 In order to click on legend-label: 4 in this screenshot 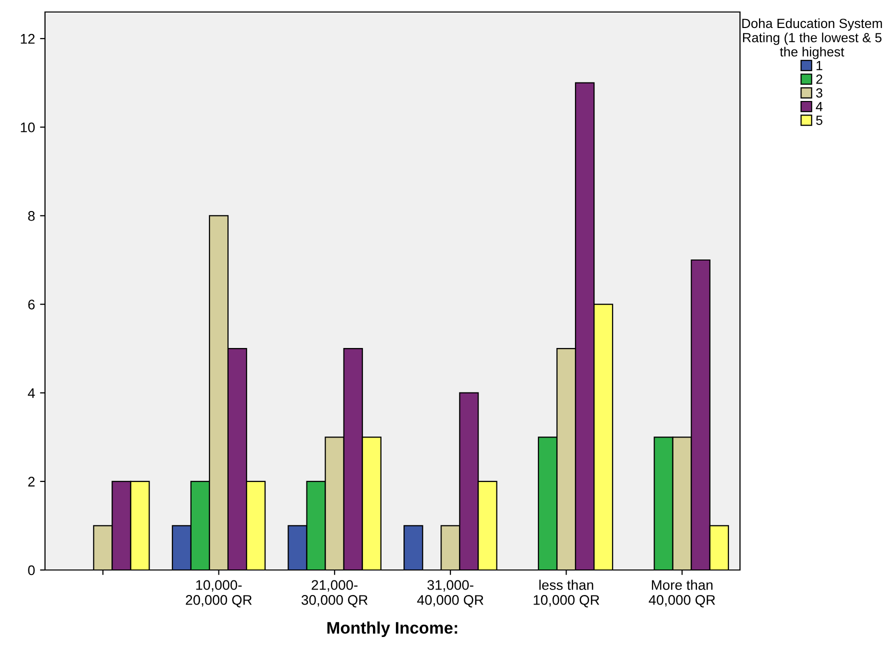, I will do `click(819, 107)`.